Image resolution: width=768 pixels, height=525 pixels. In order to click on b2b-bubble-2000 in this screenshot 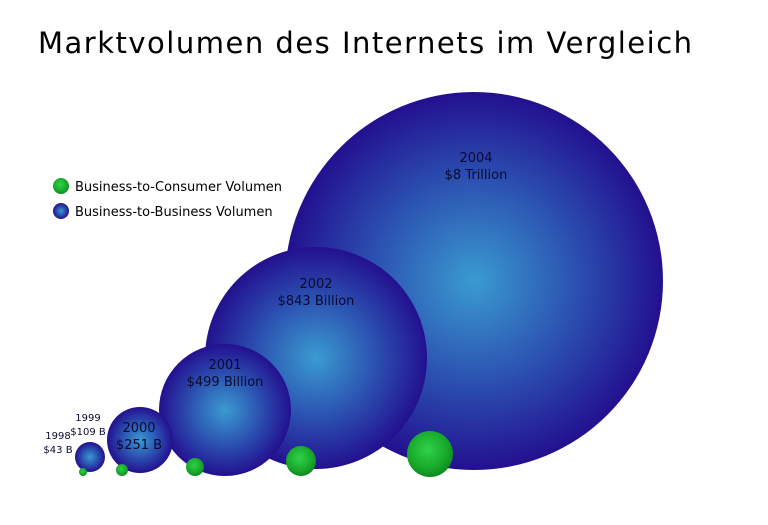, I will do `click(140, 440)`.